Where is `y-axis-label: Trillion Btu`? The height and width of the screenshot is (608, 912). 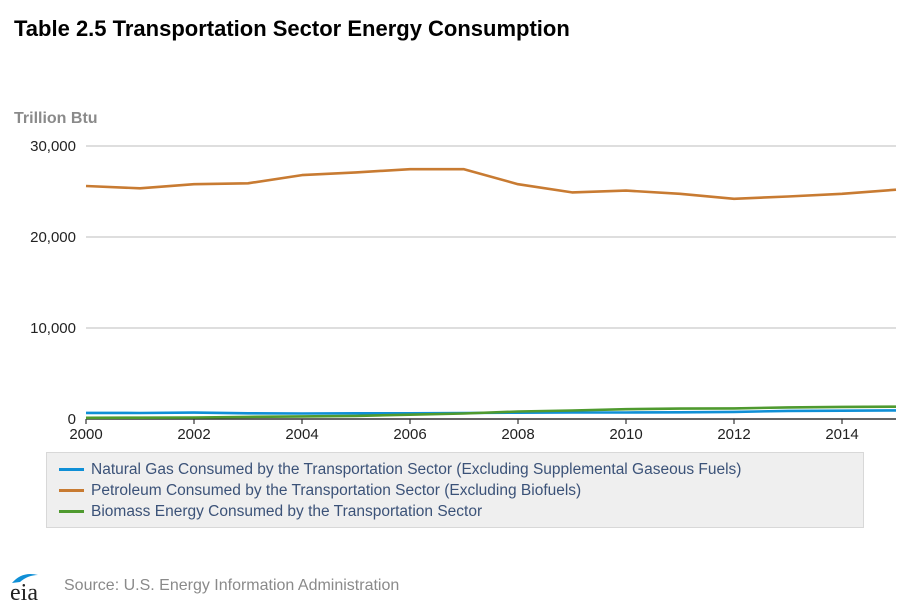
y-axis-label: Trillion Btu is located at coordinates (56, 118).